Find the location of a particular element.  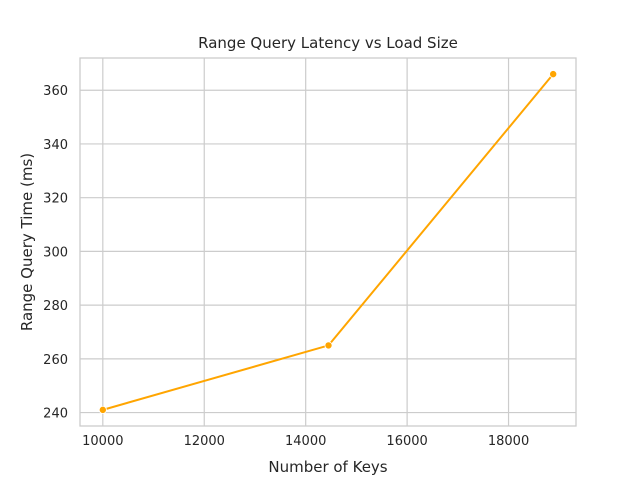

y-tick-label: 280 is located at coordinates (55, 306).